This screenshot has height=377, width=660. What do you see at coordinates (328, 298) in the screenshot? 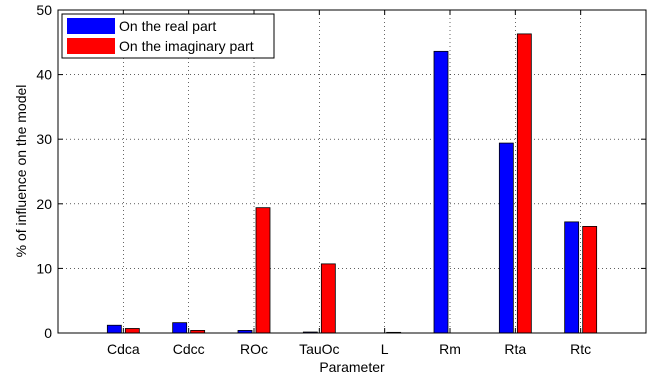
I see `bar-imaginary-tauoc` at bounding box center [328, 298].